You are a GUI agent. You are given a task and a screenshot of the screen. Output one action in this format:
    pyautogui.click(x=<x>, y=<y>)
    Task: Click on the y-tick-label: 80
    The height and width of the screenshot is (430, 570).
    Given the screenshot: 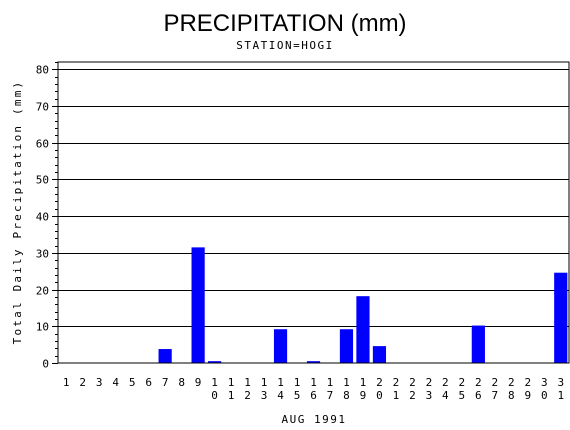 What is the action you would take?
    pyautogui.click(x=42, y=70)
    